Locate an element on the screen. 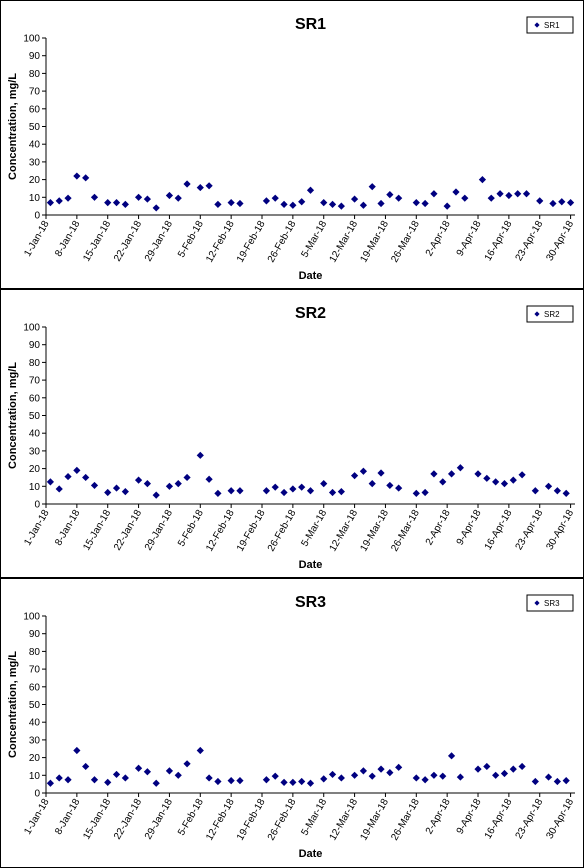 The image size is (585, 868). x-tick-label: 5-Mar-18 is located at coordinates (315, 239).